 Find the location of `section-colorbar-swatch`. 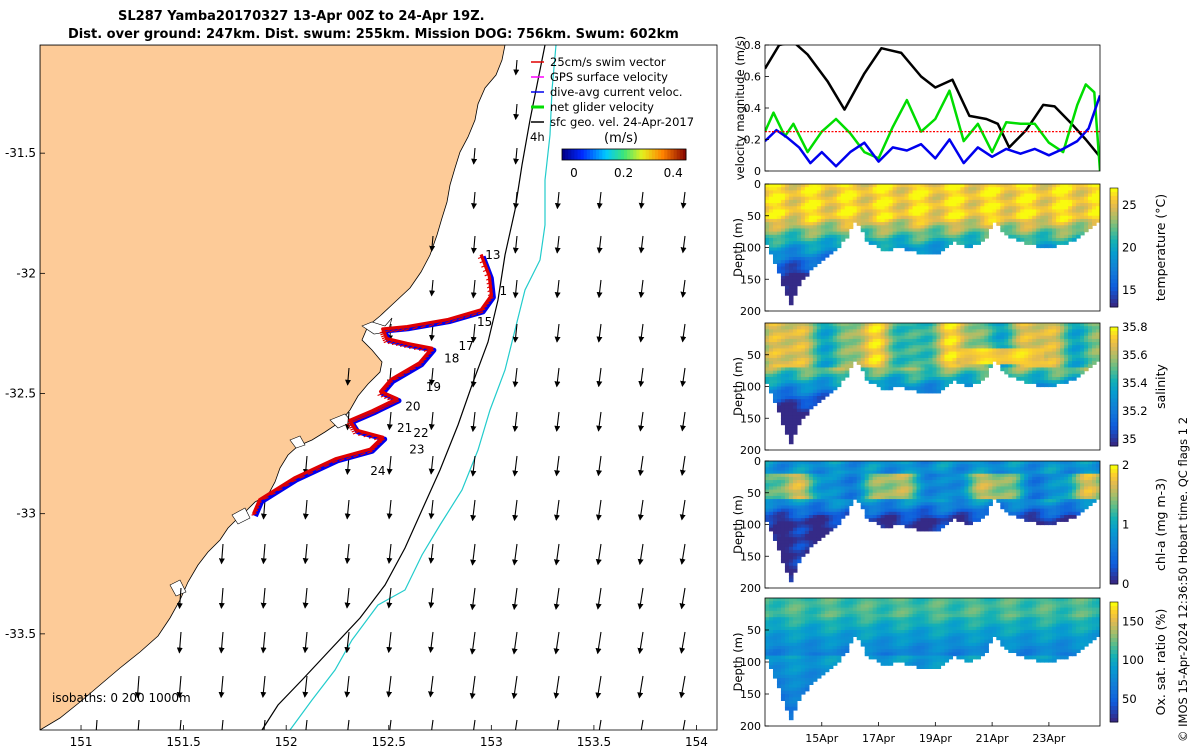

section-colorbar-swatch is located at coordinates (1114, 329).